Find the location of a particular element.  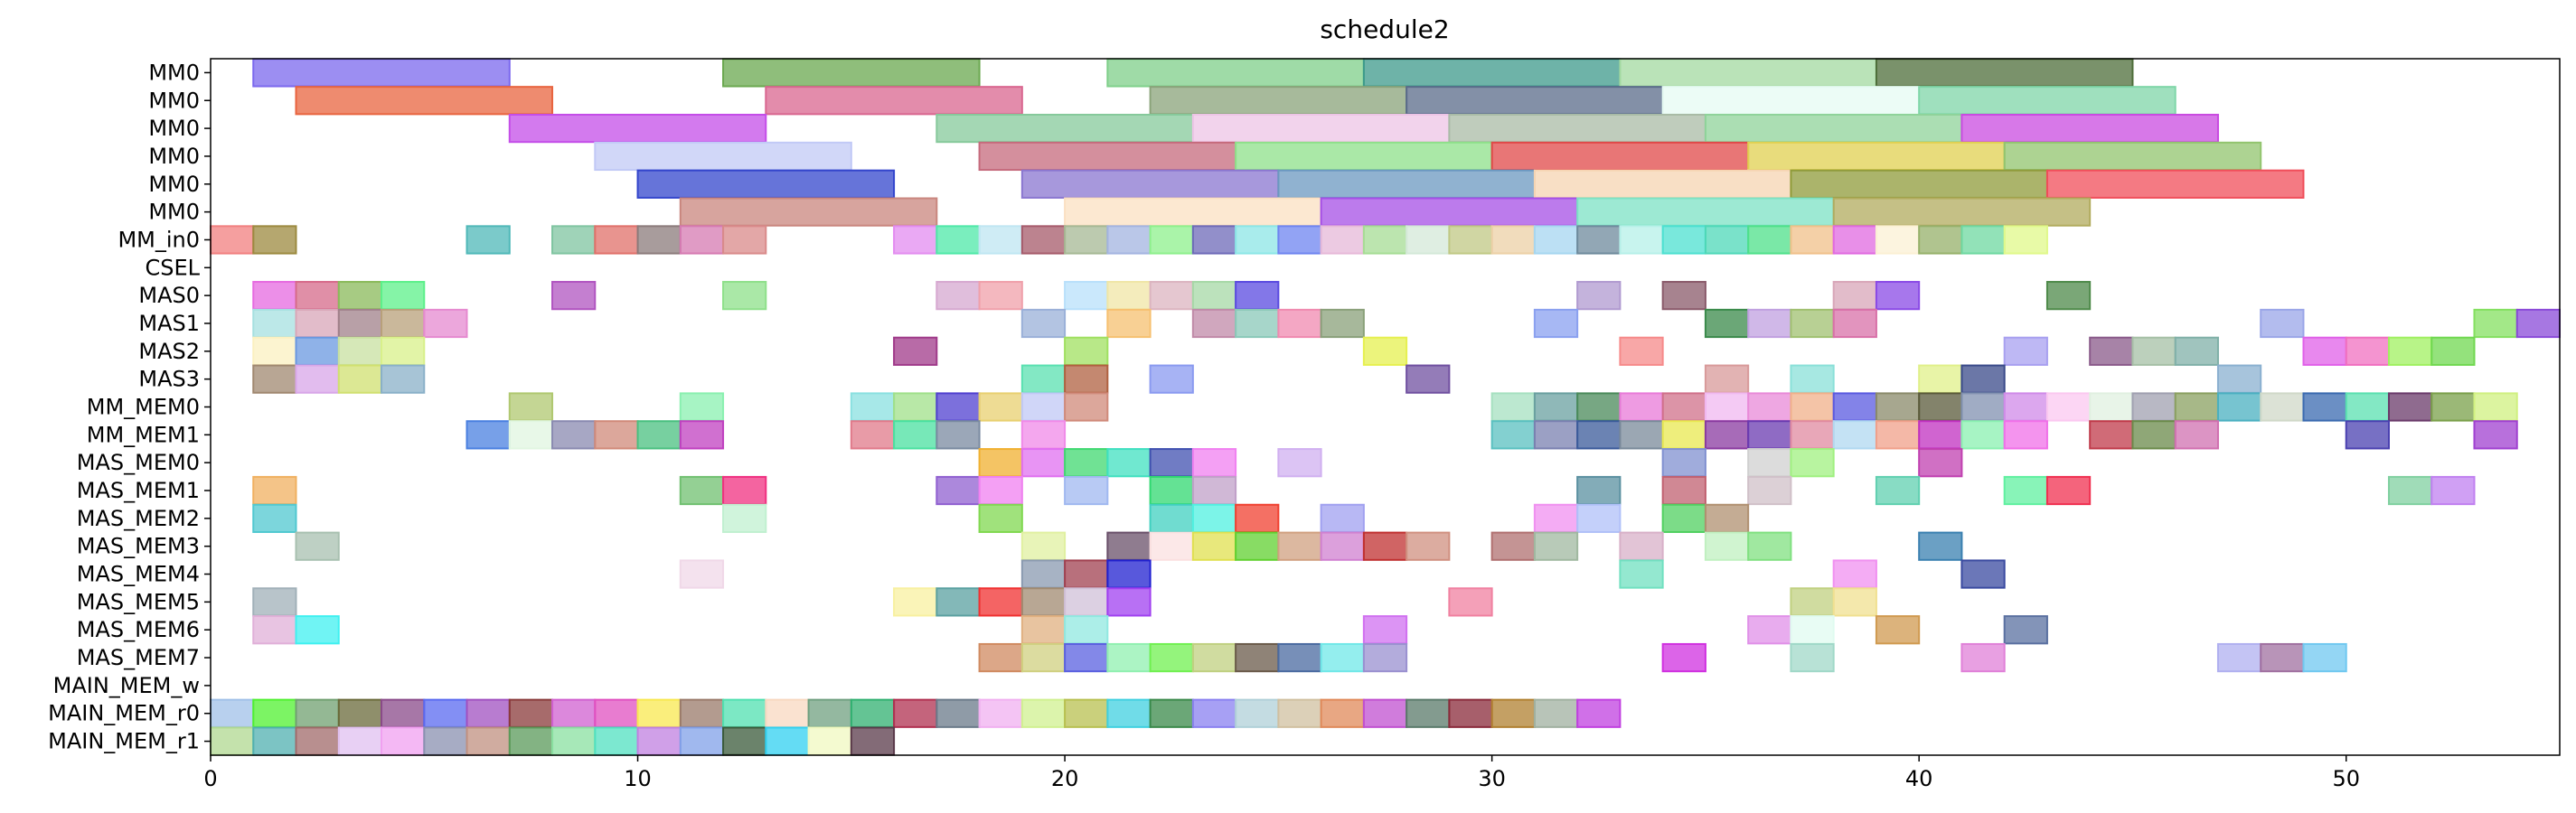

row-label: MAS3 is located at coordinates (169, 379).